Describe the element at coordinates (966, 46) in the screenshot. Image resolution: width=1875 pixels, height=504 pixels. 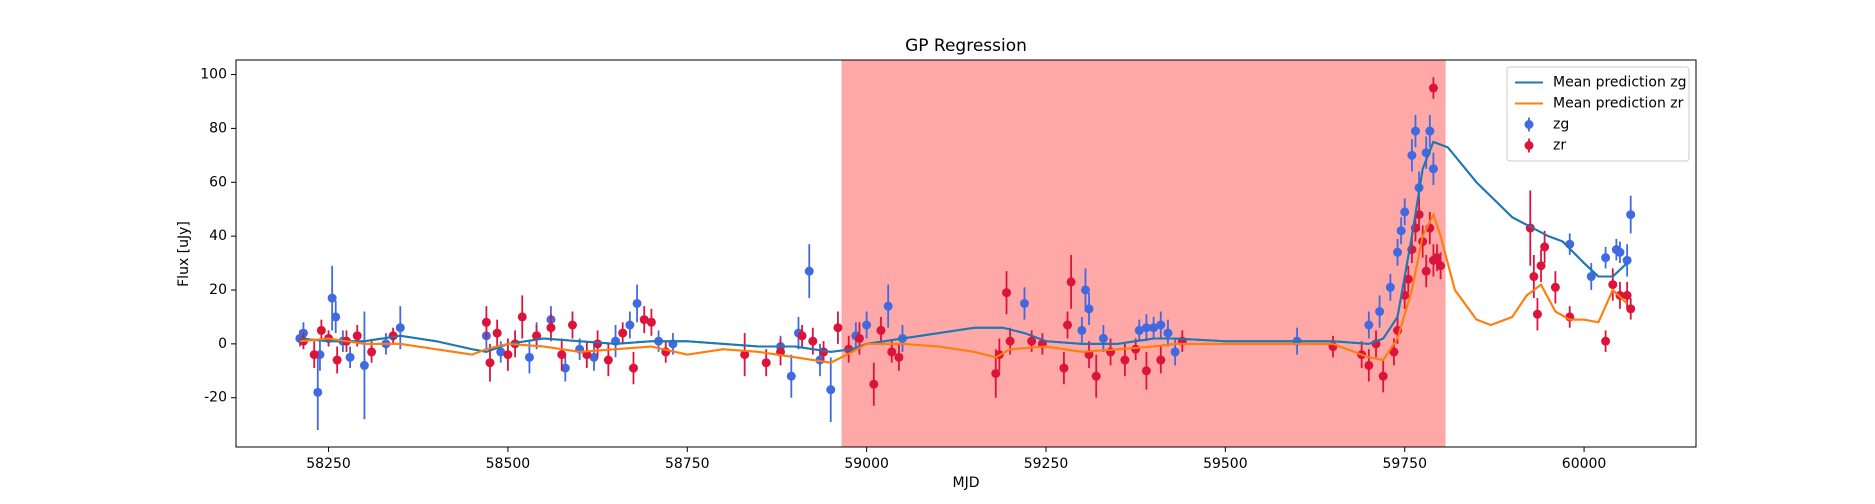
I see `chart-title: GP Regression` at that location.